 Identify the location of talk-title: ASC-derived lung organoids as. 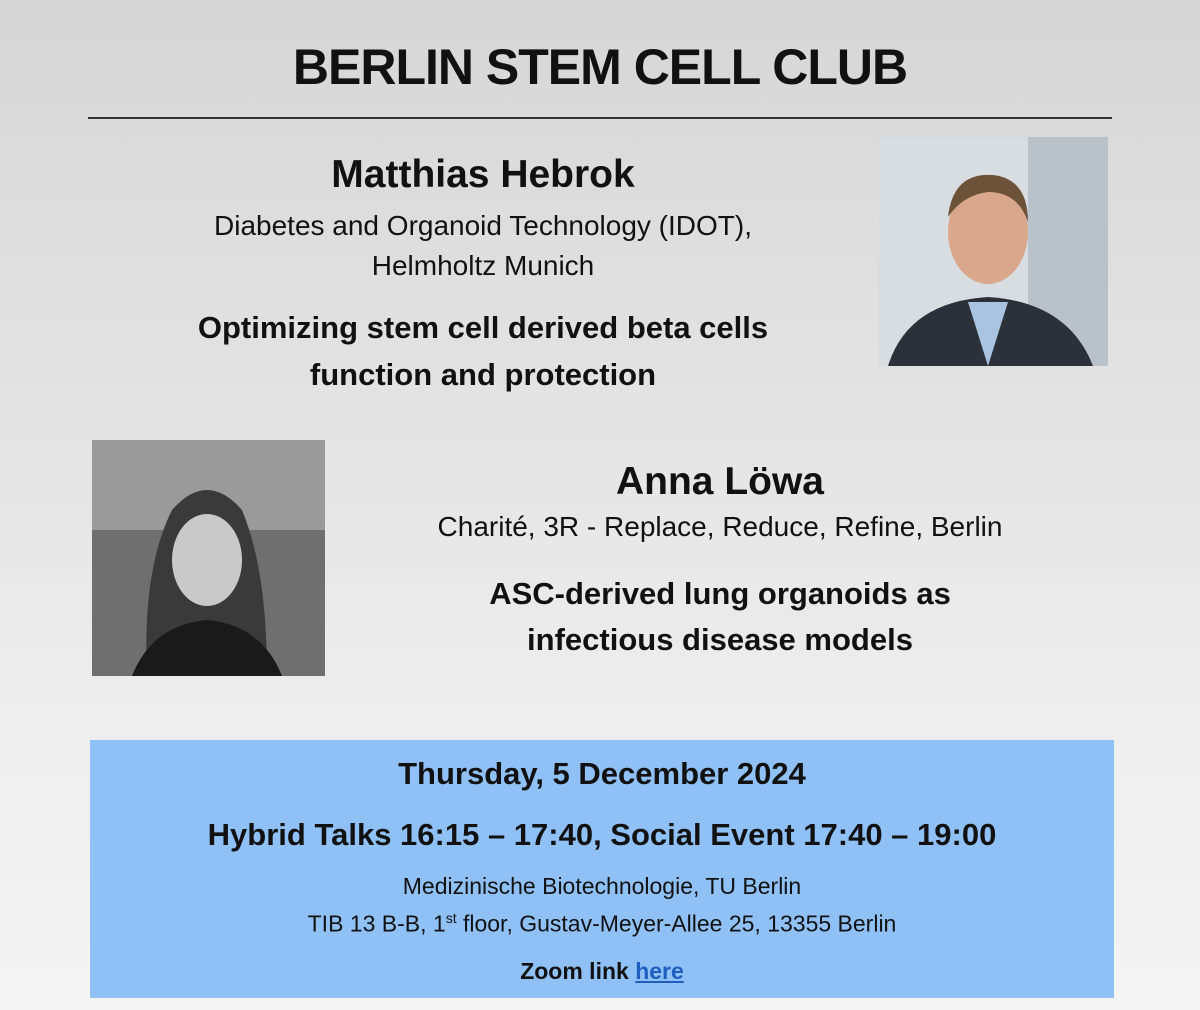
(720, 593).